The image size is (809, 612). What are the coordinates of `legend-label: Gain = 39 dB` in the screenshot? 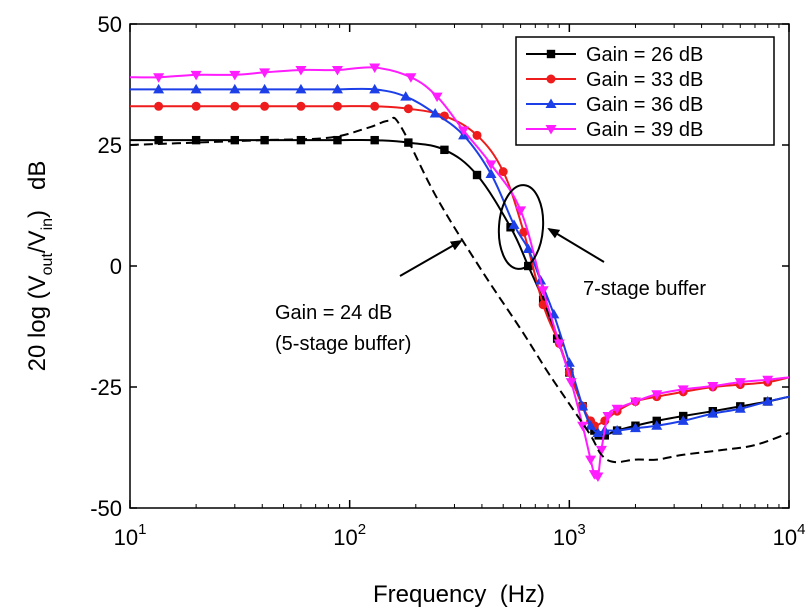 It's located at (644, 130).